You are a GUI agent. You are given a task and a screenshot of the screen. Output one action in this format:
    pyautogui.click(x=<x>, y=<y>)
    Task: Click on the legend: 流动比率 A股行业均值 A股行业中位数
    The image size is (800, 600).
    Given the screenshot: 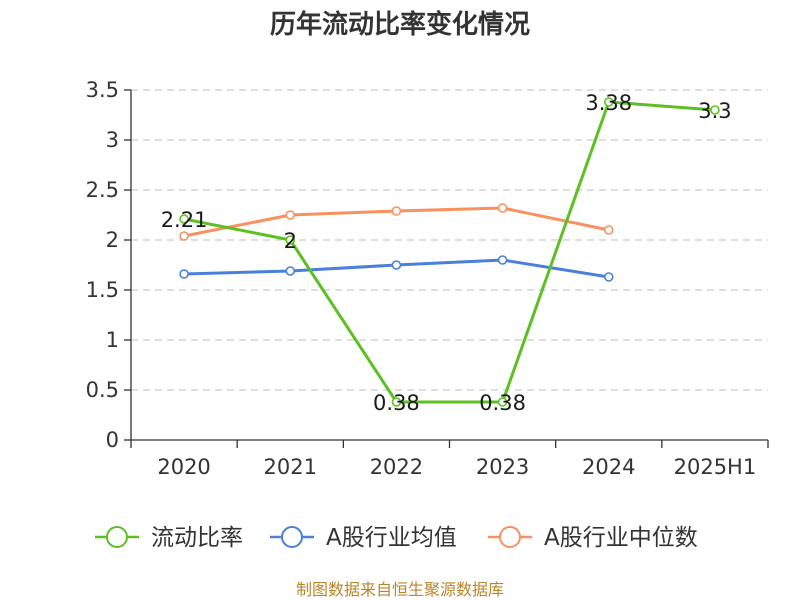 What is the action you would take?
    pyautogui.click(x=396, y=538)
    